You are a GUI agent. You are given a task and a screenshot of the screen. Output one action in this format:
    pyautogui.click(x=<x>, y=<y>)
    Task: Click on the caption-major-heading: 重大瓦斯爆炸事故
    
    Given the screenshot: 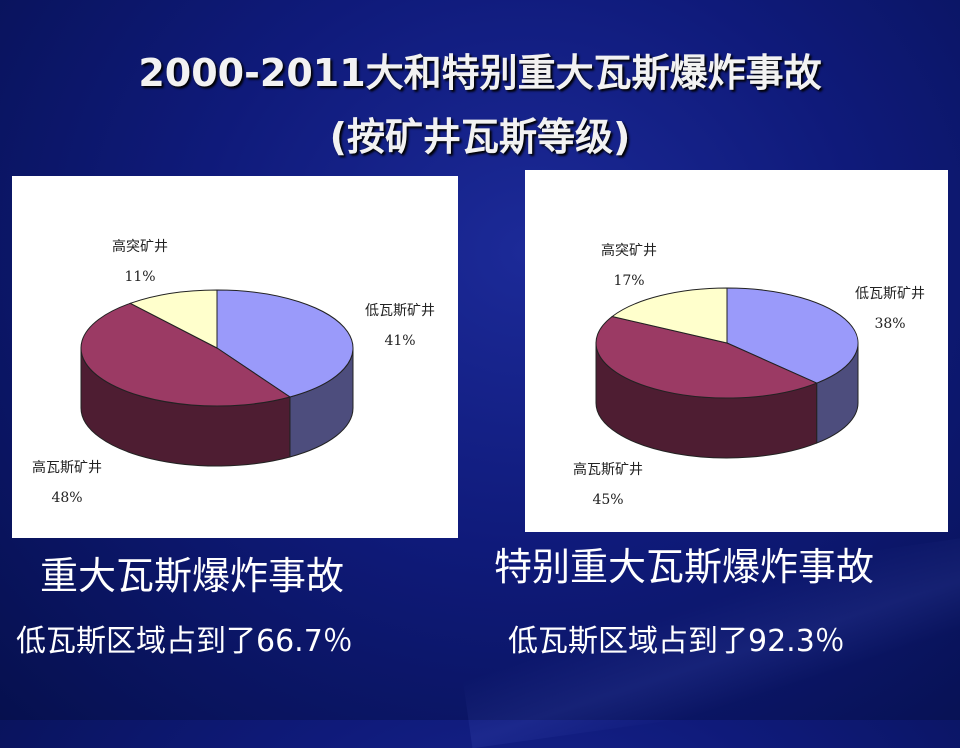 What is the action you would take?
    pyautogui.click(x=192, y=576)
    